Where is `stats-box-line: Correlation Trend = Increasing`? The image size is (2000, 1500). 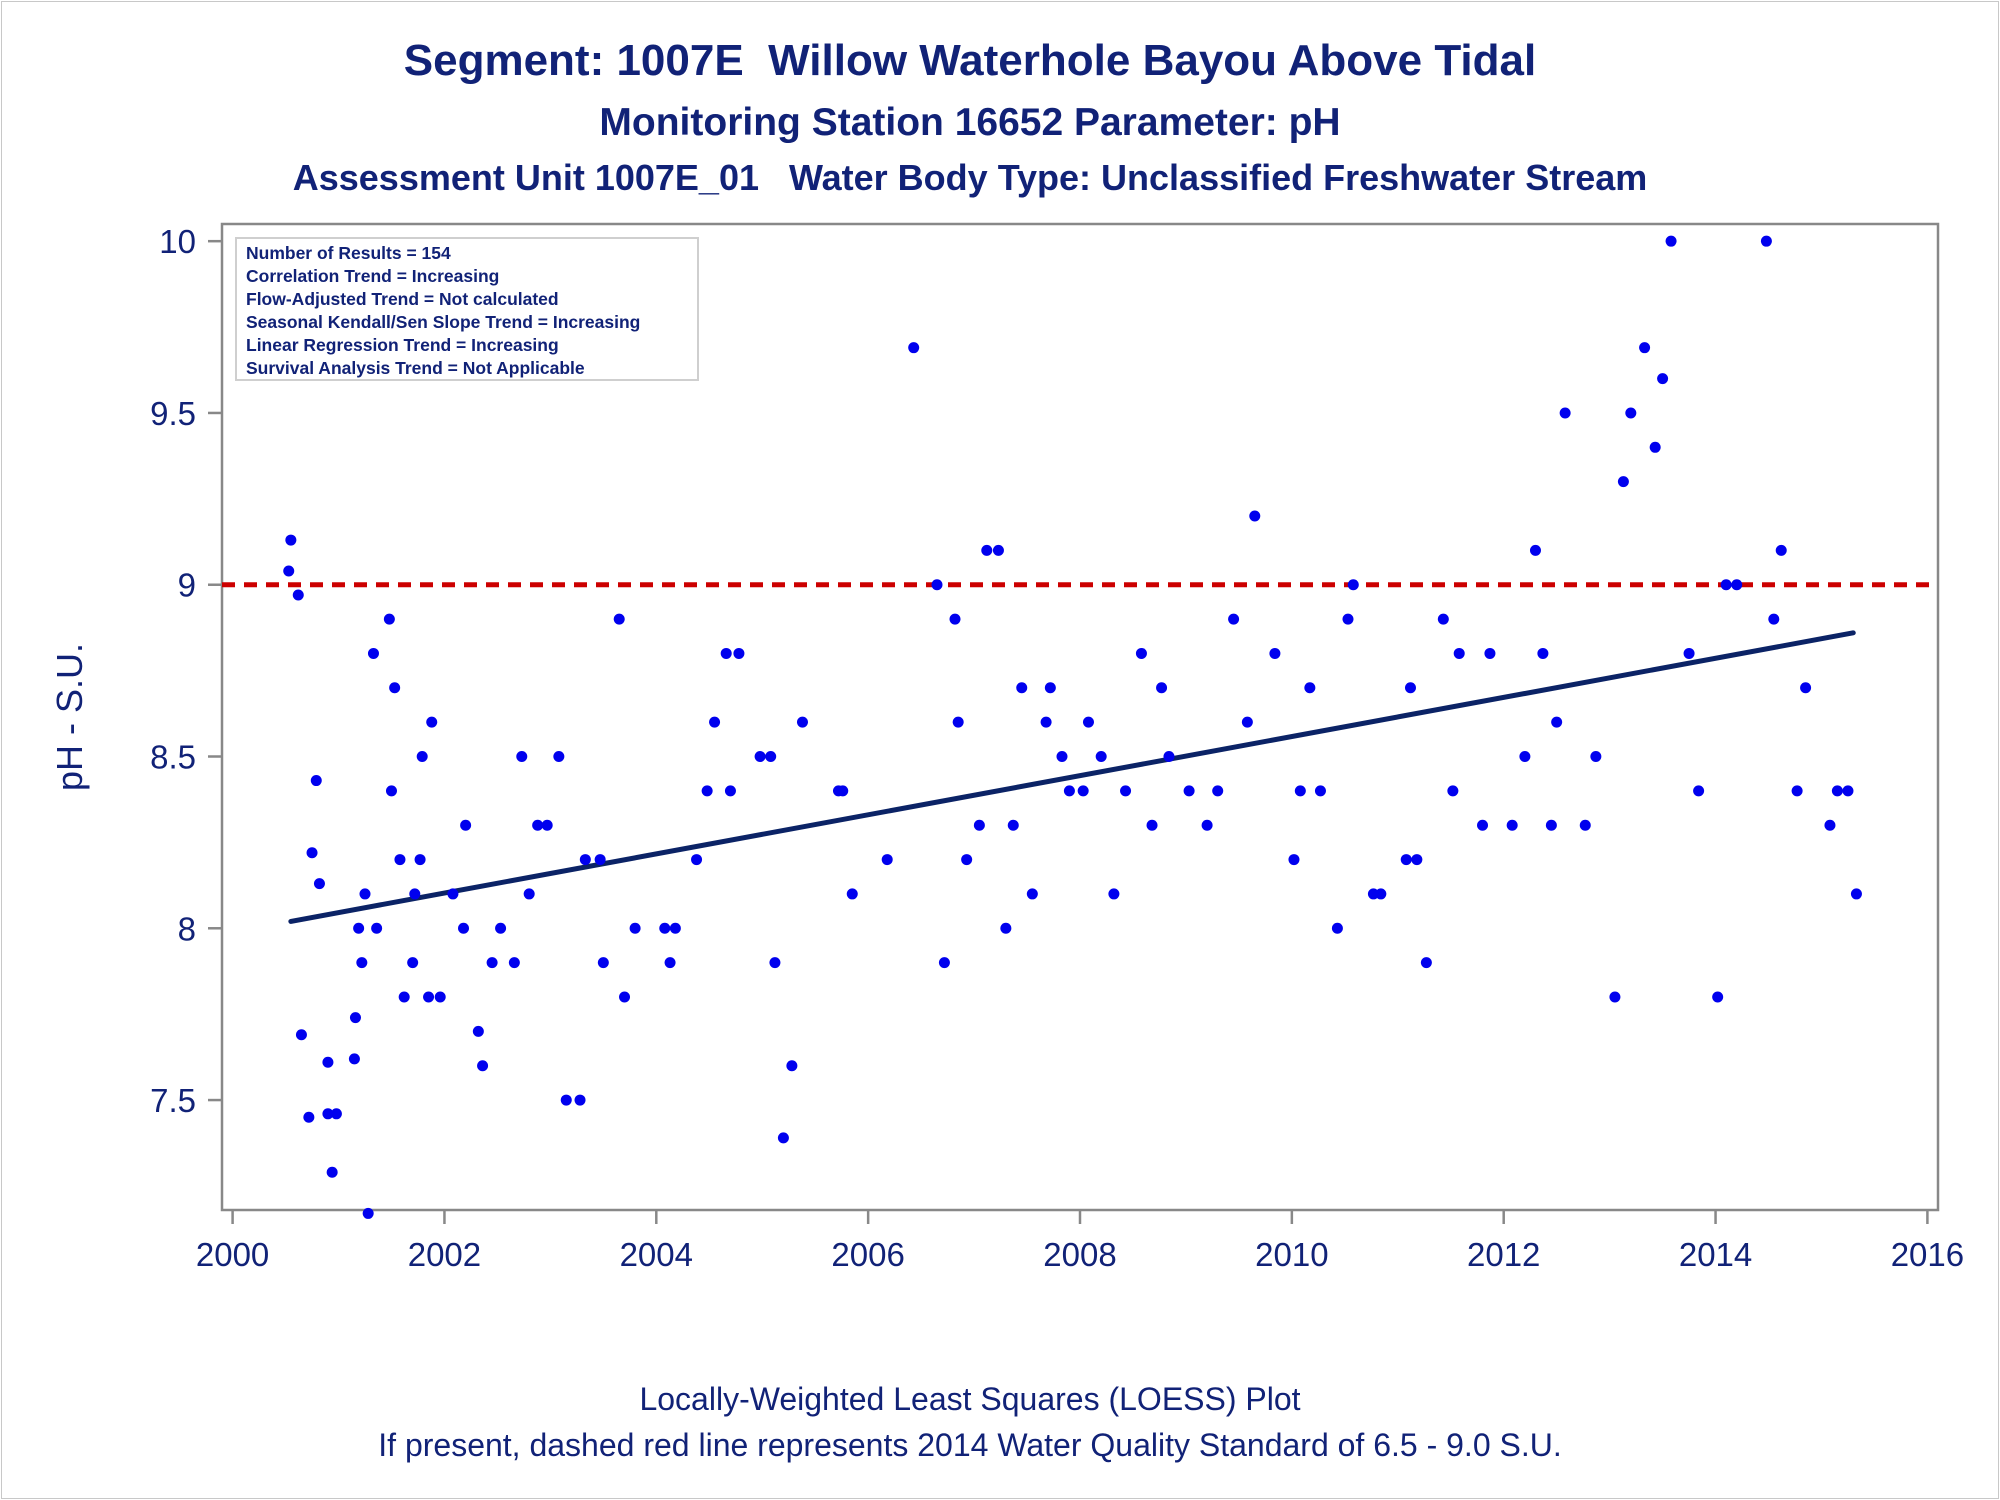
stats-box-line: Correlation Trend = Increasing is located at coordinates (372, 276).